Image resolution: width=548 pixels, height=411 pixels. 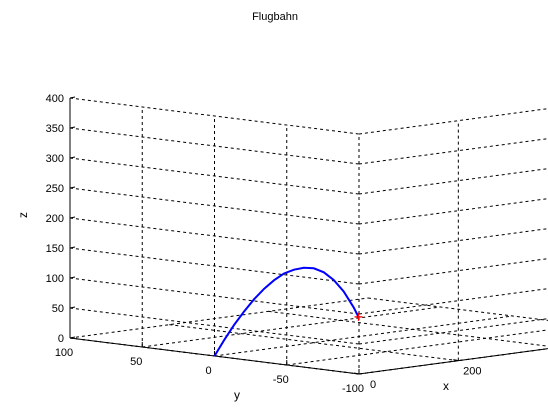 What do you see at coordinates (358, 316) in the screenshot?
I see `impact-marker` at bounding box center [358, 316].